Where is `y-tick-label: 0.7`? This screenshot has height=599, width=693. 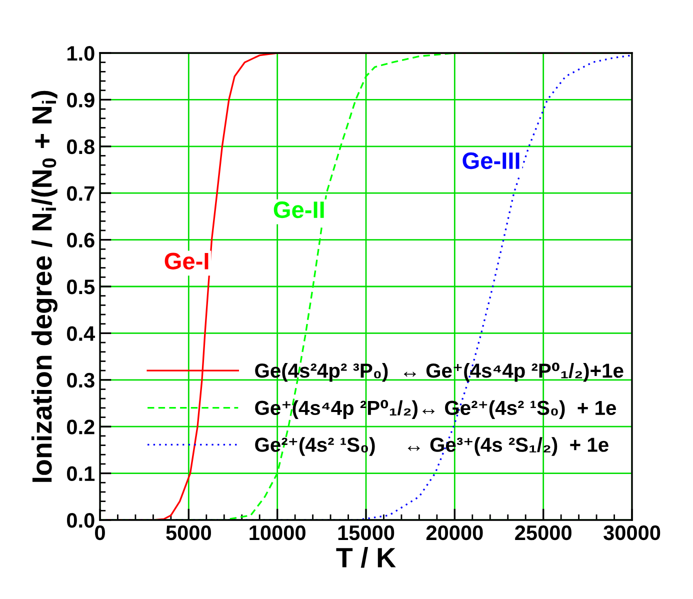 y-tick-label: 0.7 is located at coordinates (80, 193).